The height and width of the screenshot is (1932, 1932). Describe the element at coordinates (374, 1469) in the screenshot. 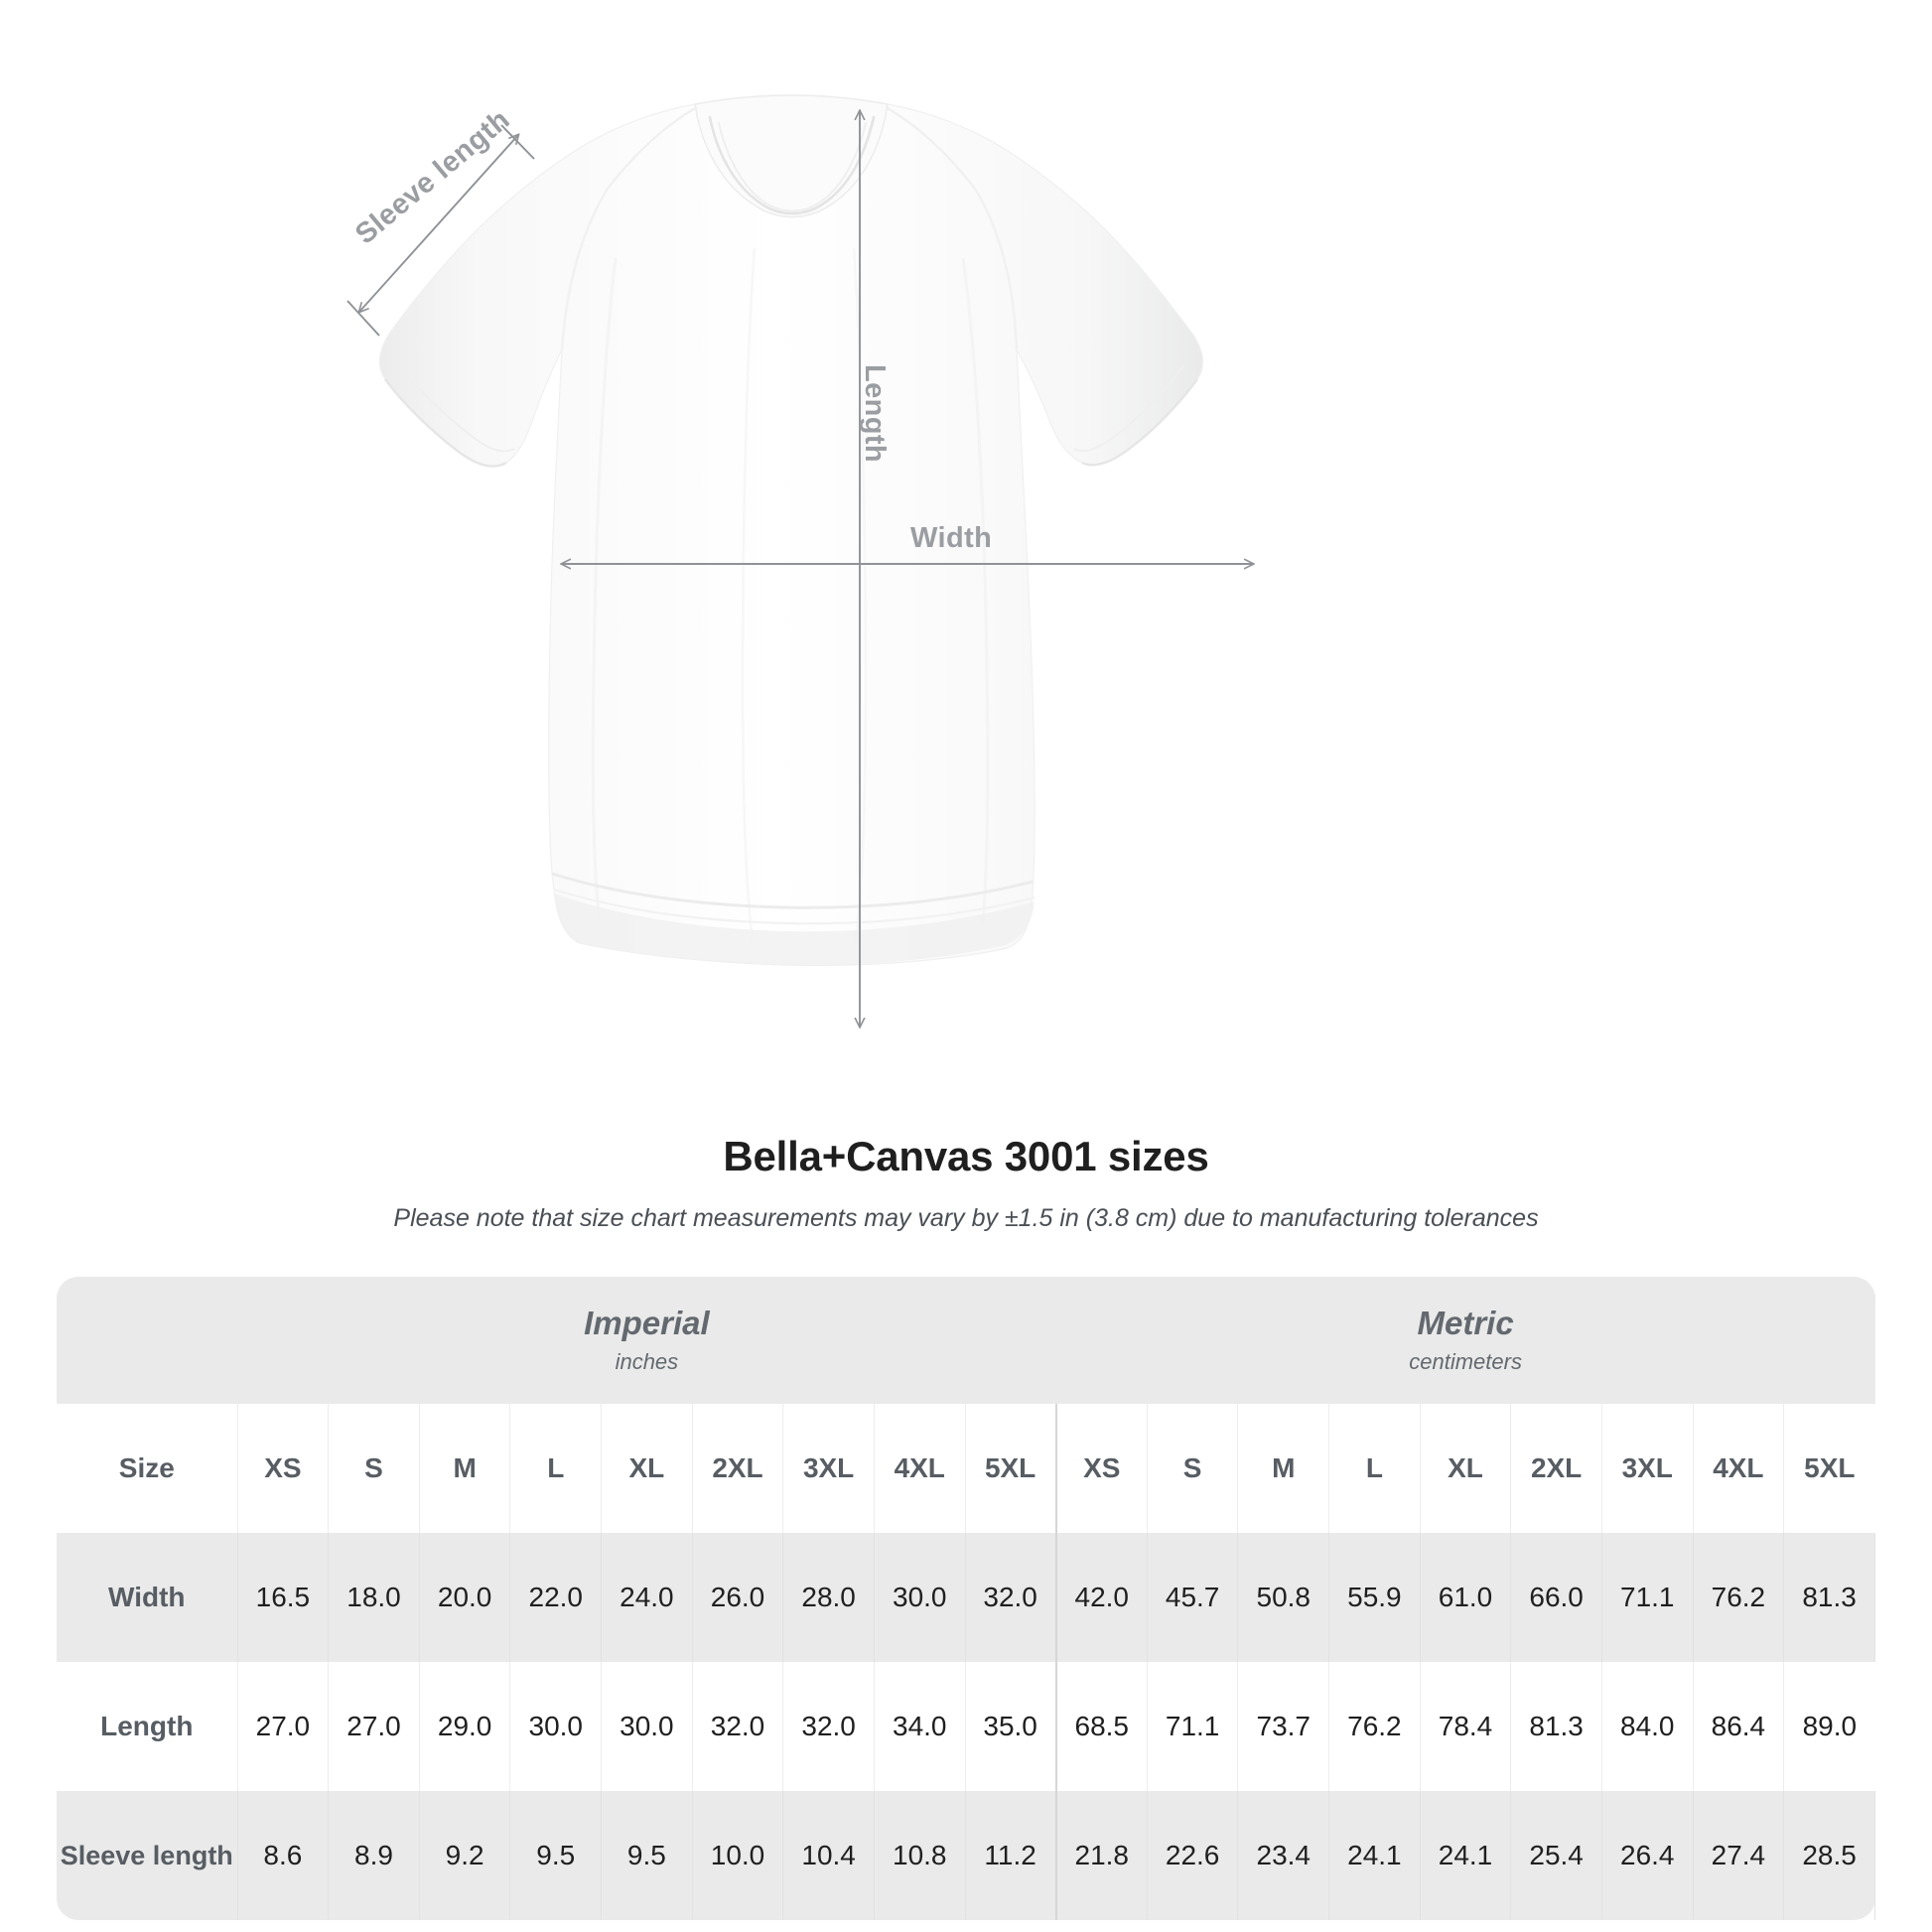

I see `size-col-imperial-s: S` at that location.